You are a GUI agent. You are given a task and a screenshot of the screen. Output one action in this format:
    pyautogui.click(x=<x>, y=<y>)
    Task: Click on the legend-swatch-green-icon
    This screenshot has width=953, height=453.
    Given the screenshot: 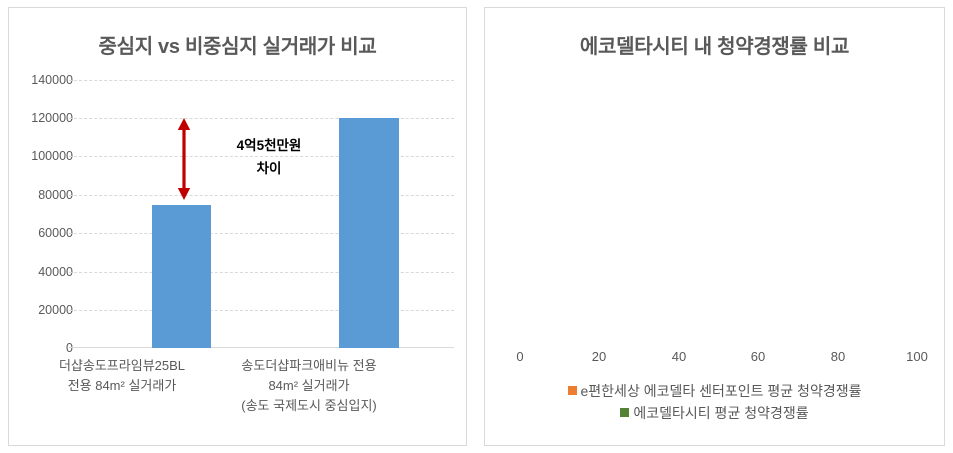 What is the action you would take?
    pyautogui.click(x=625, y=413)
    